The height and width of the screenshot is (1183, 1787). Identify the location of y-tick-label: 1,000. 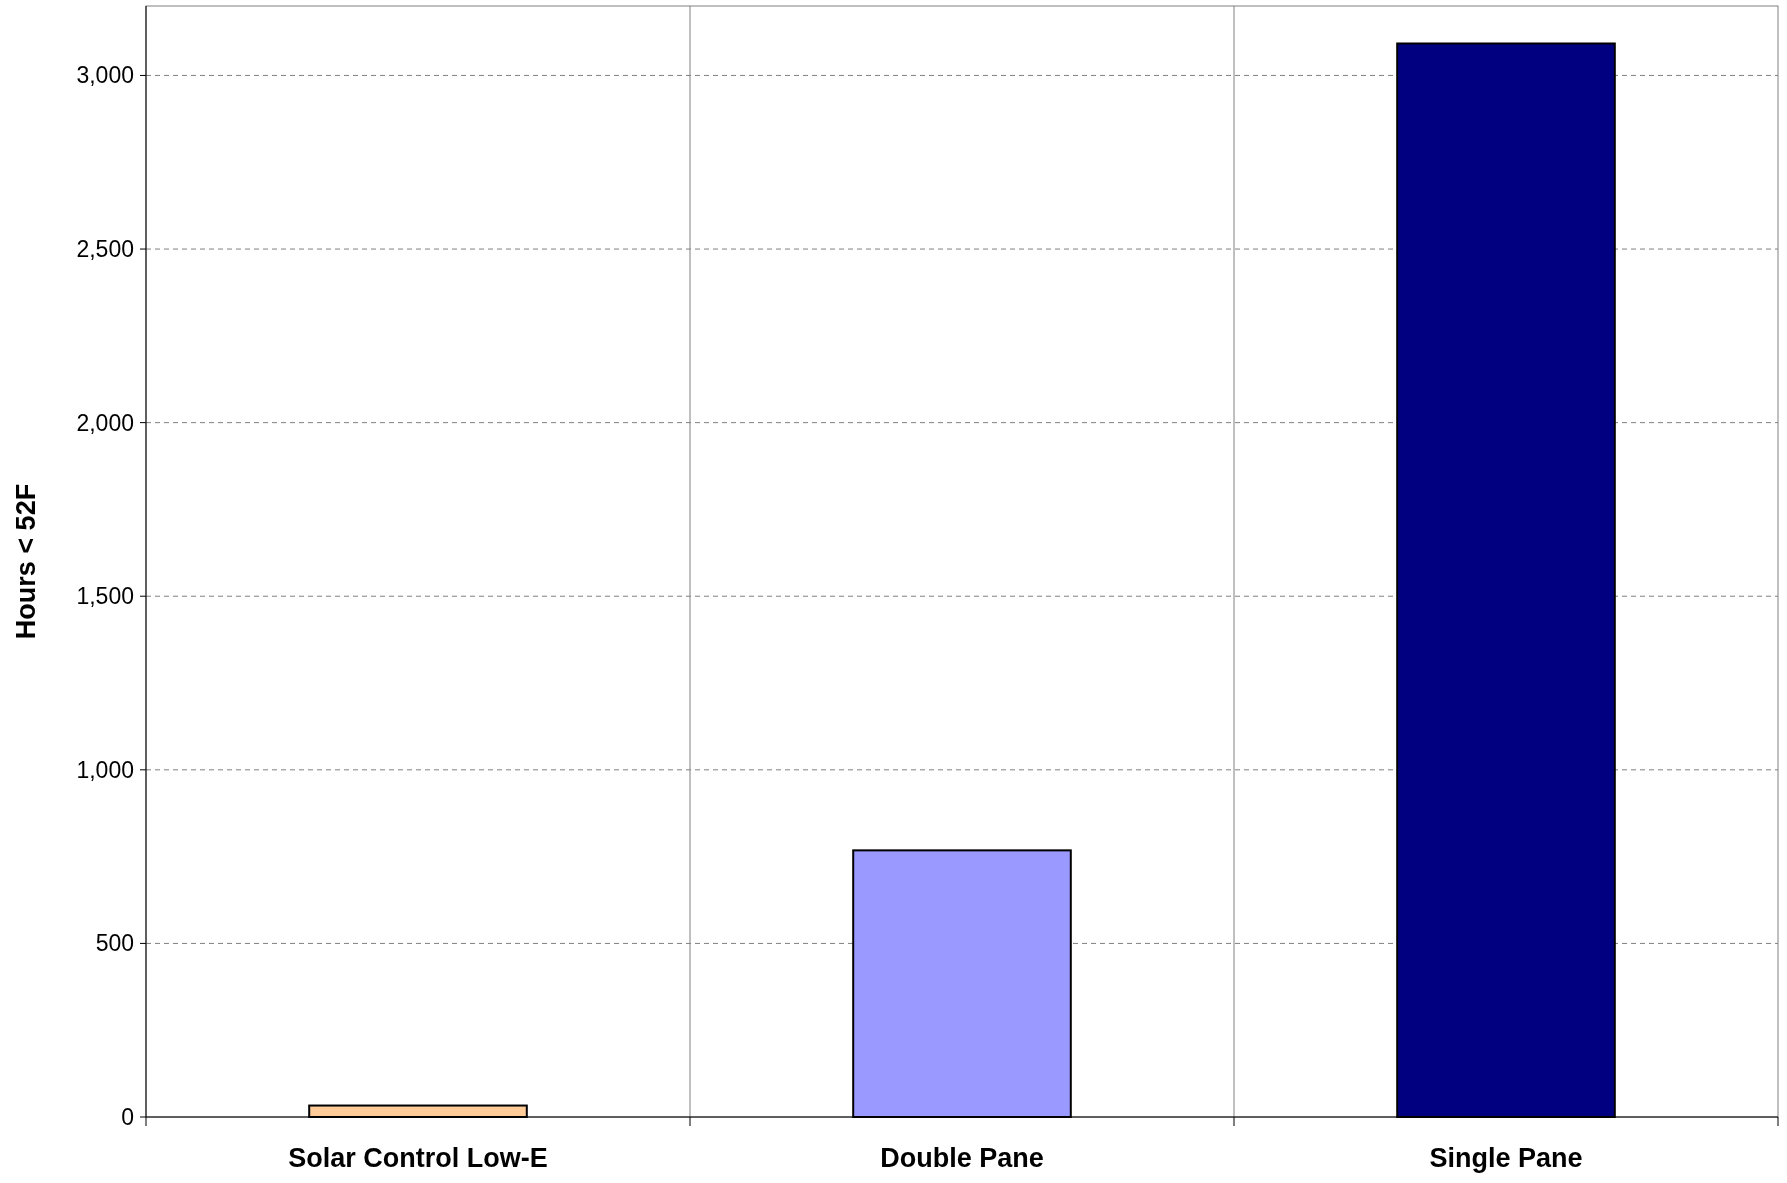
(105, 769).